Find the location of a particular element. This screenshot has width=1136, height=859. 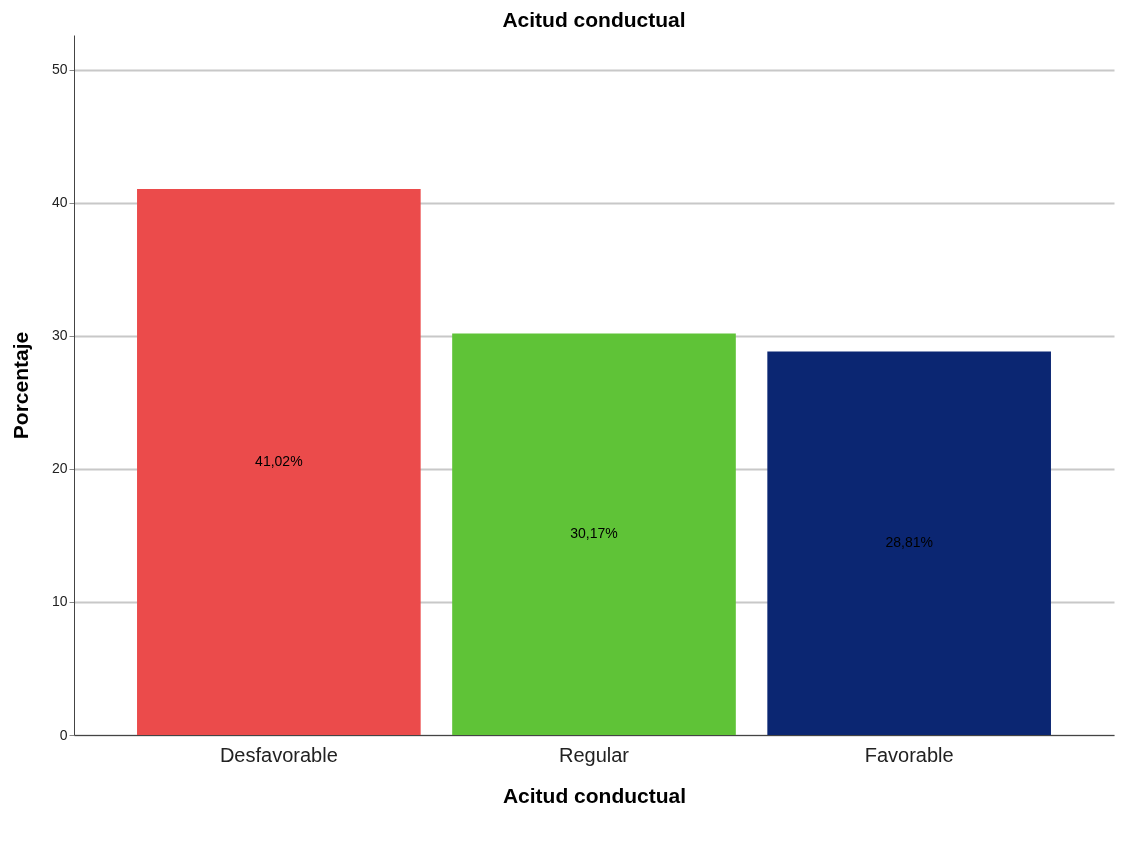

data-label: 41,02% is located at coordinates (279, 461).